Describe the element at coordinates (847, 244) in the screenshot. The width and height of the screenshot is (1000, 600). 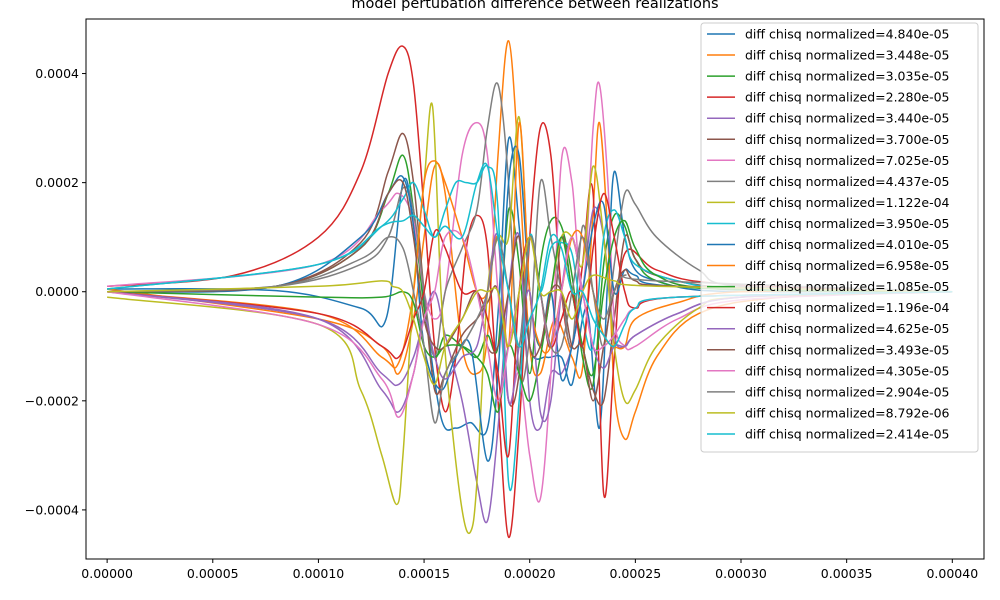
I see `legend-label: diff chisq normalized=4.010e-05` at that location.